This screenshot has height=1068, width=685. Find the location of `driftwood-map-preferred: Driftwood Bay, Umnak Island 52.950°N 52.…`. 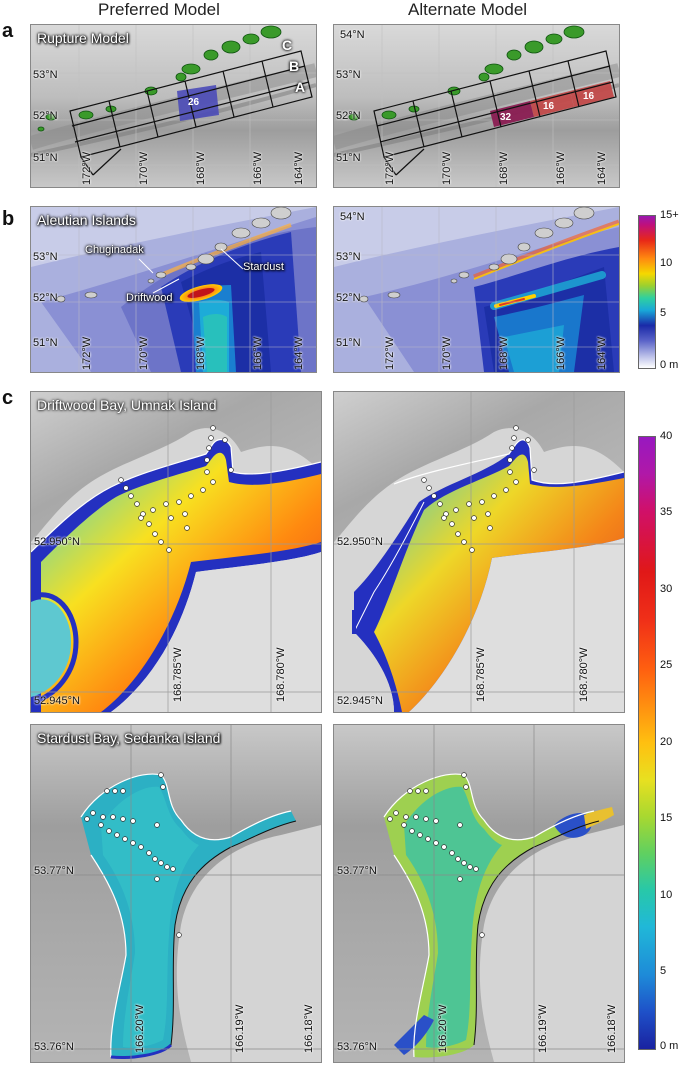

driftwood-map-preferred: Driftwood Bay, Umnak Island 52.950°N 52.… is located at coordinates (176, 552).